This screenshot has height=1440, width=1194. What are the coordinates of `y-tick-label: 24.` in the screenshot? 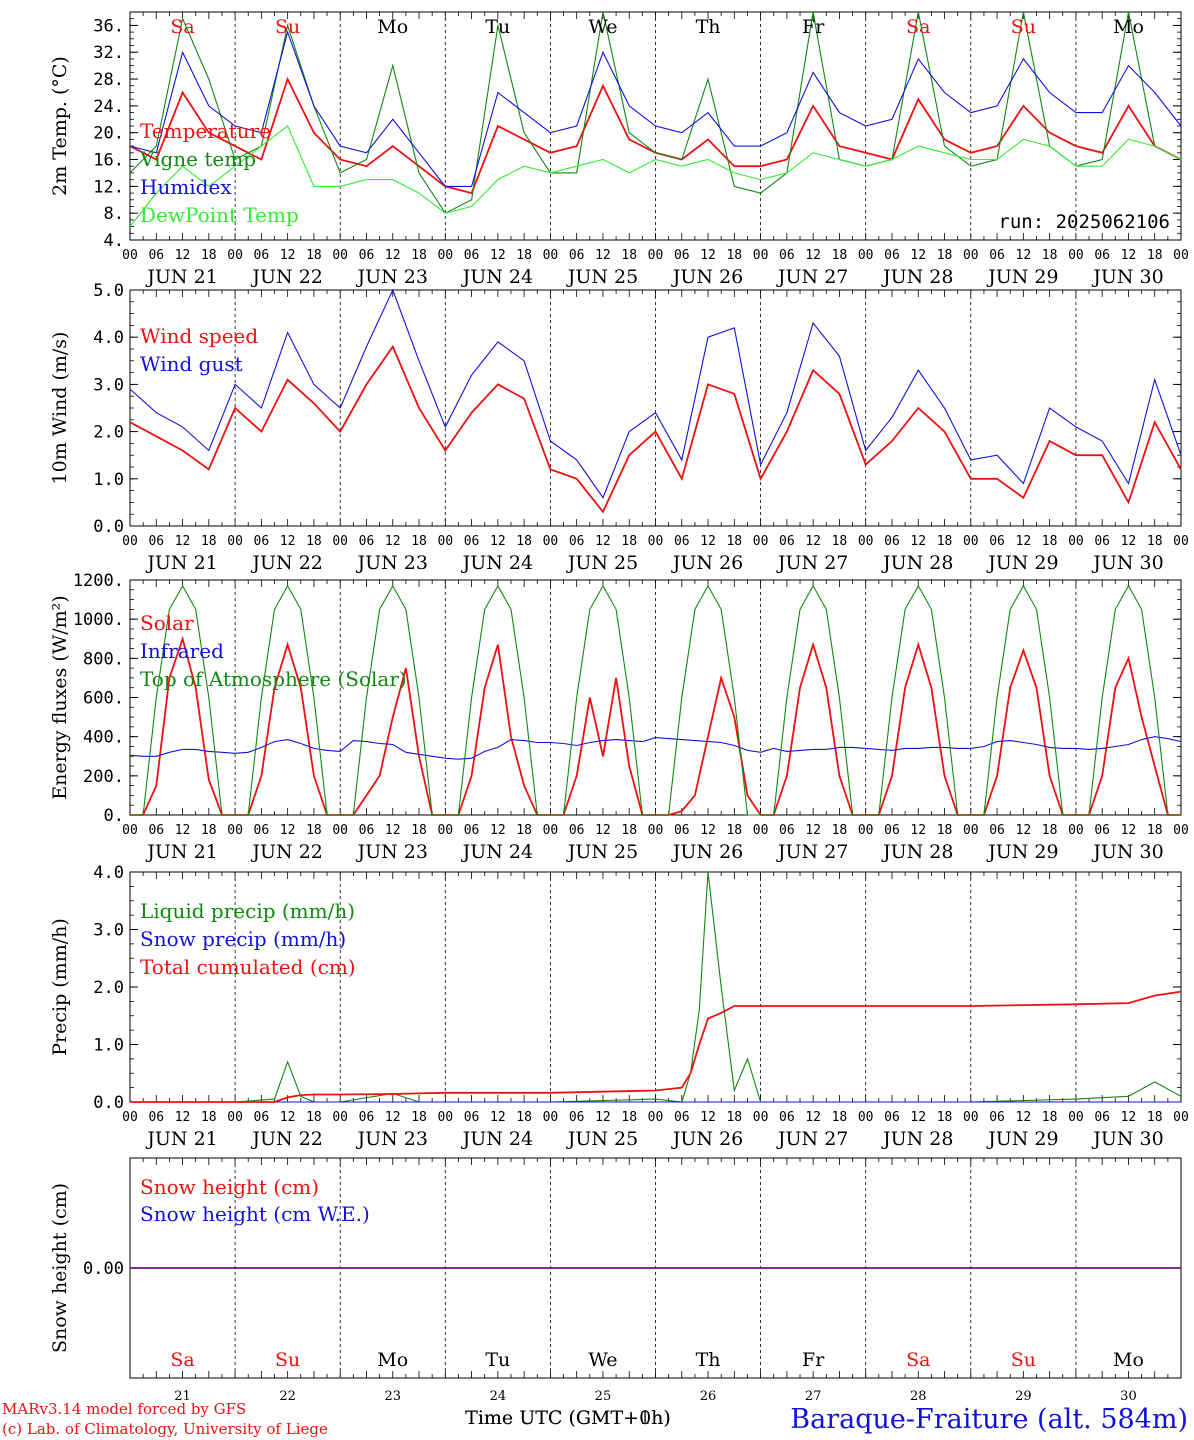 It's located at (108, 107).